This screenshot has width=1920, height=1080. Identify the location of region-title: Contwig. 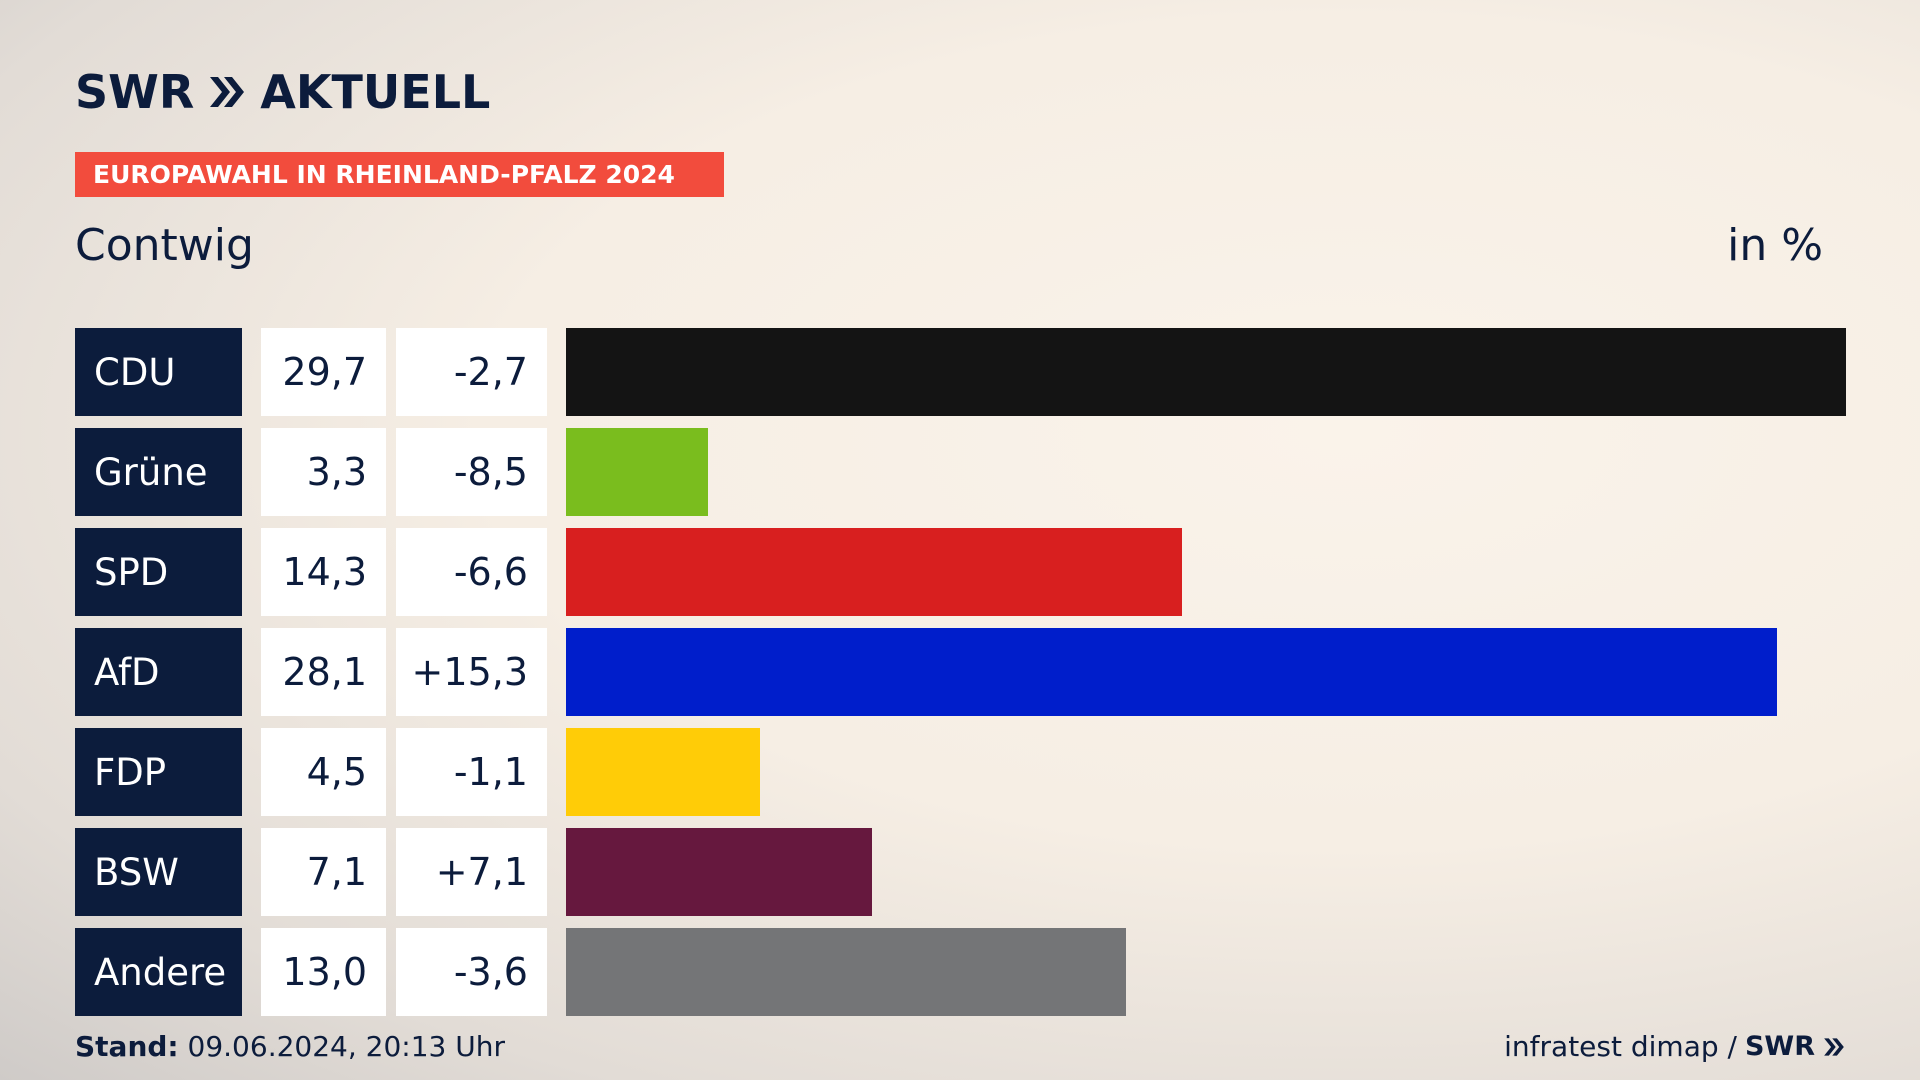
(164, 245).